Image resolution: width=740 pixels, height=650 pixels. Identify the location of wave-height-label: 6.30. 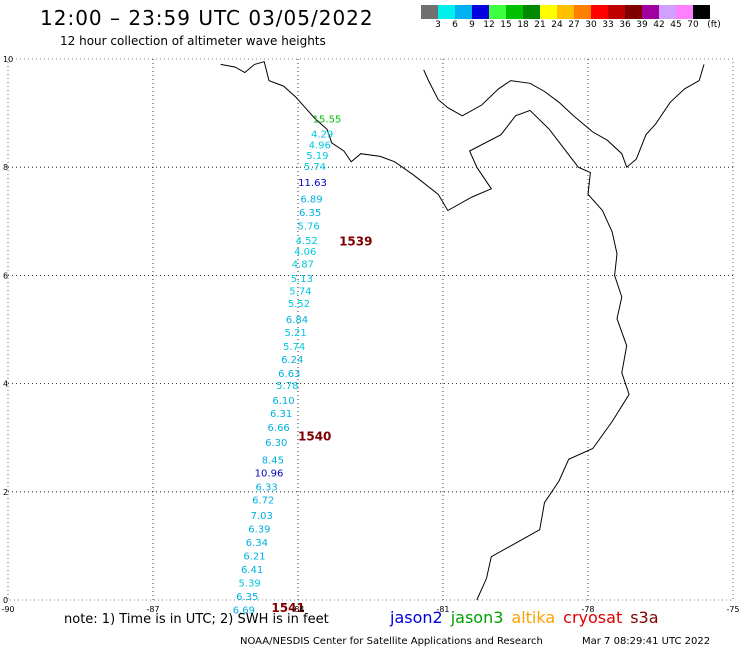
(276, 443).